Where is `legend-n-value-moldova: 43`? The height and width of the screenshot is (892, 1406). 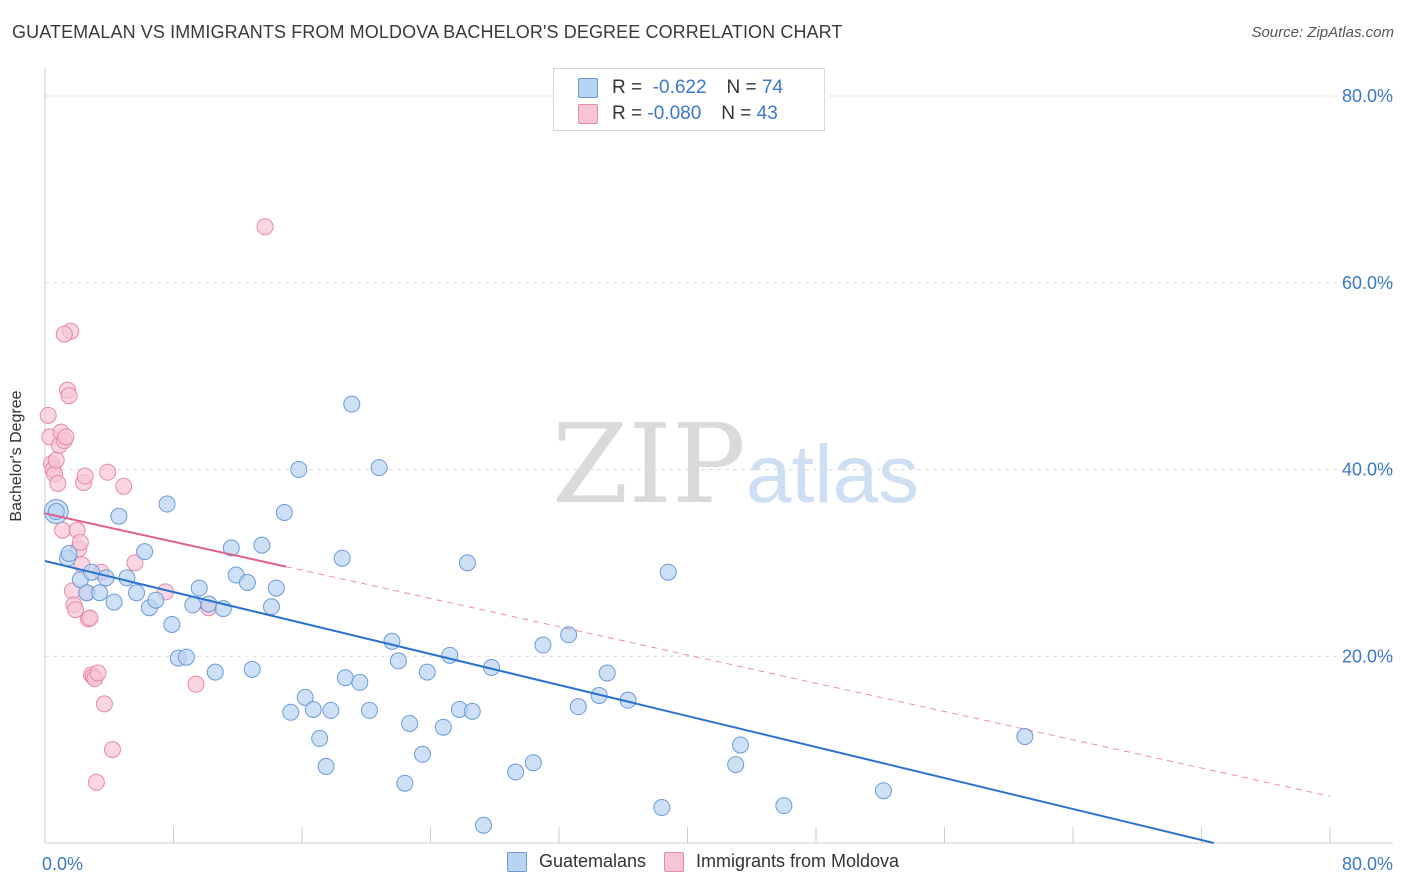
legend-n-value-moldova: 43 is located at coordinates (767, 113).